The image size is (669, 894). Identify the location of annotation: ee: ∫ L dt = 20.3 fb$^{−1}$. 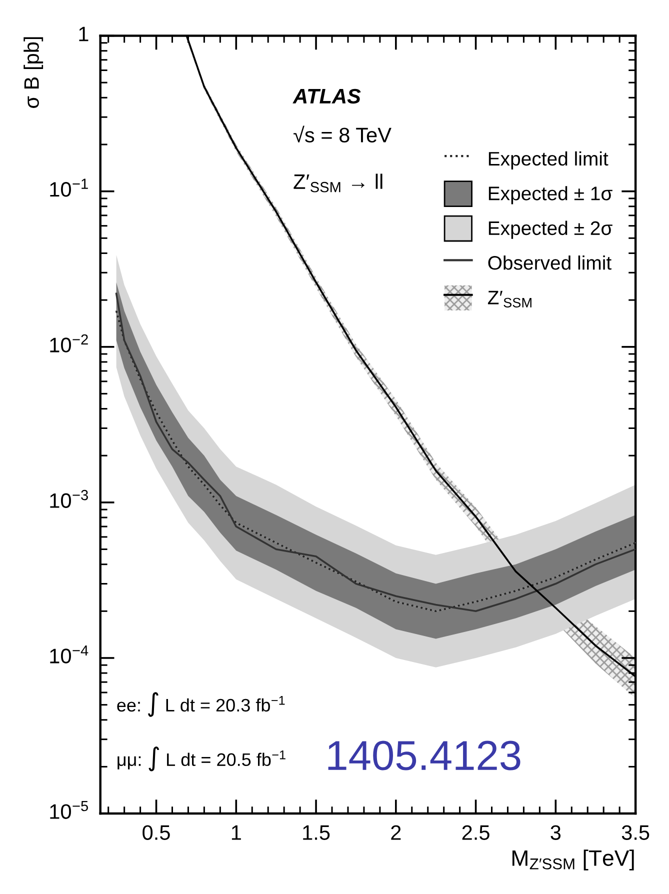
(201, 704).